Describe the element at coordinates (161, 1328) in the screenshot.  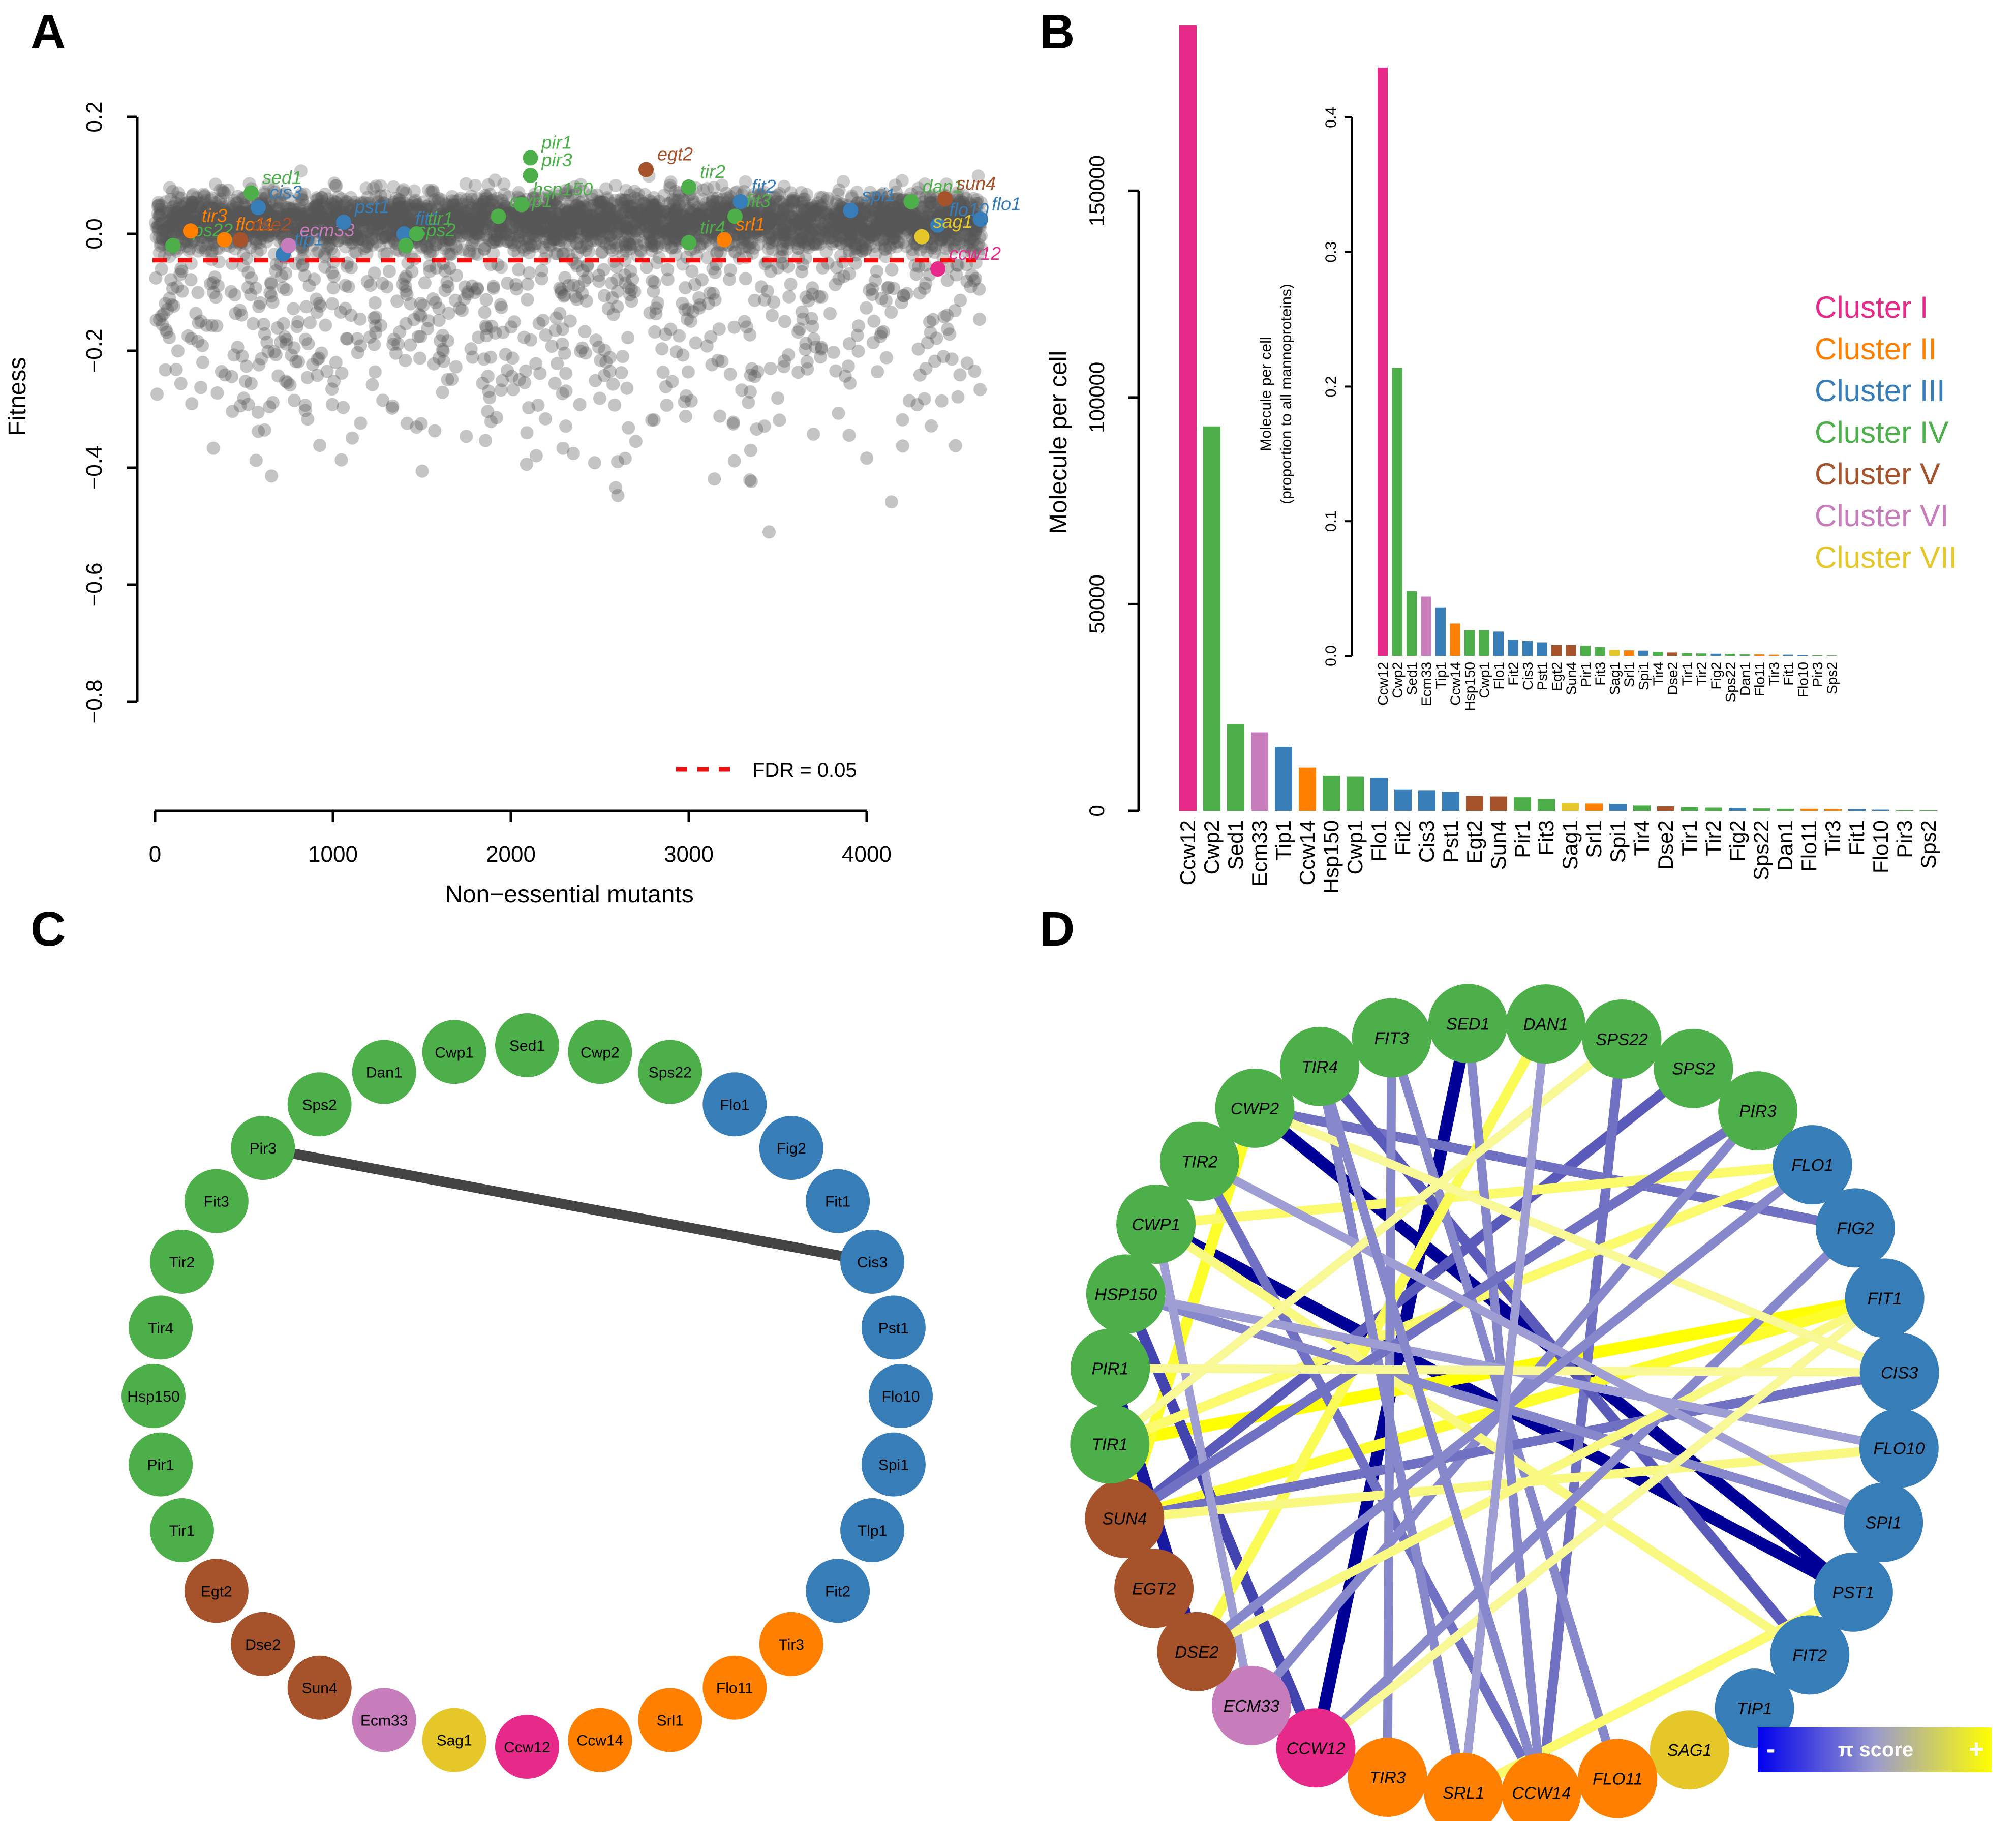
I see `node-label-Tir4: Tir4` at that location.